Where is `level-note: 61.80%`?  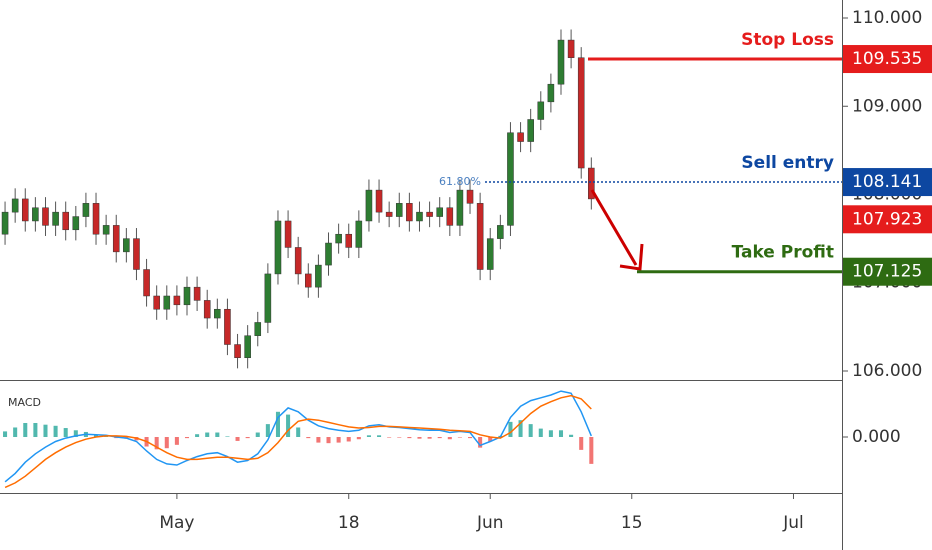
level-note: 61.80% is located at coordinates (460, 181).